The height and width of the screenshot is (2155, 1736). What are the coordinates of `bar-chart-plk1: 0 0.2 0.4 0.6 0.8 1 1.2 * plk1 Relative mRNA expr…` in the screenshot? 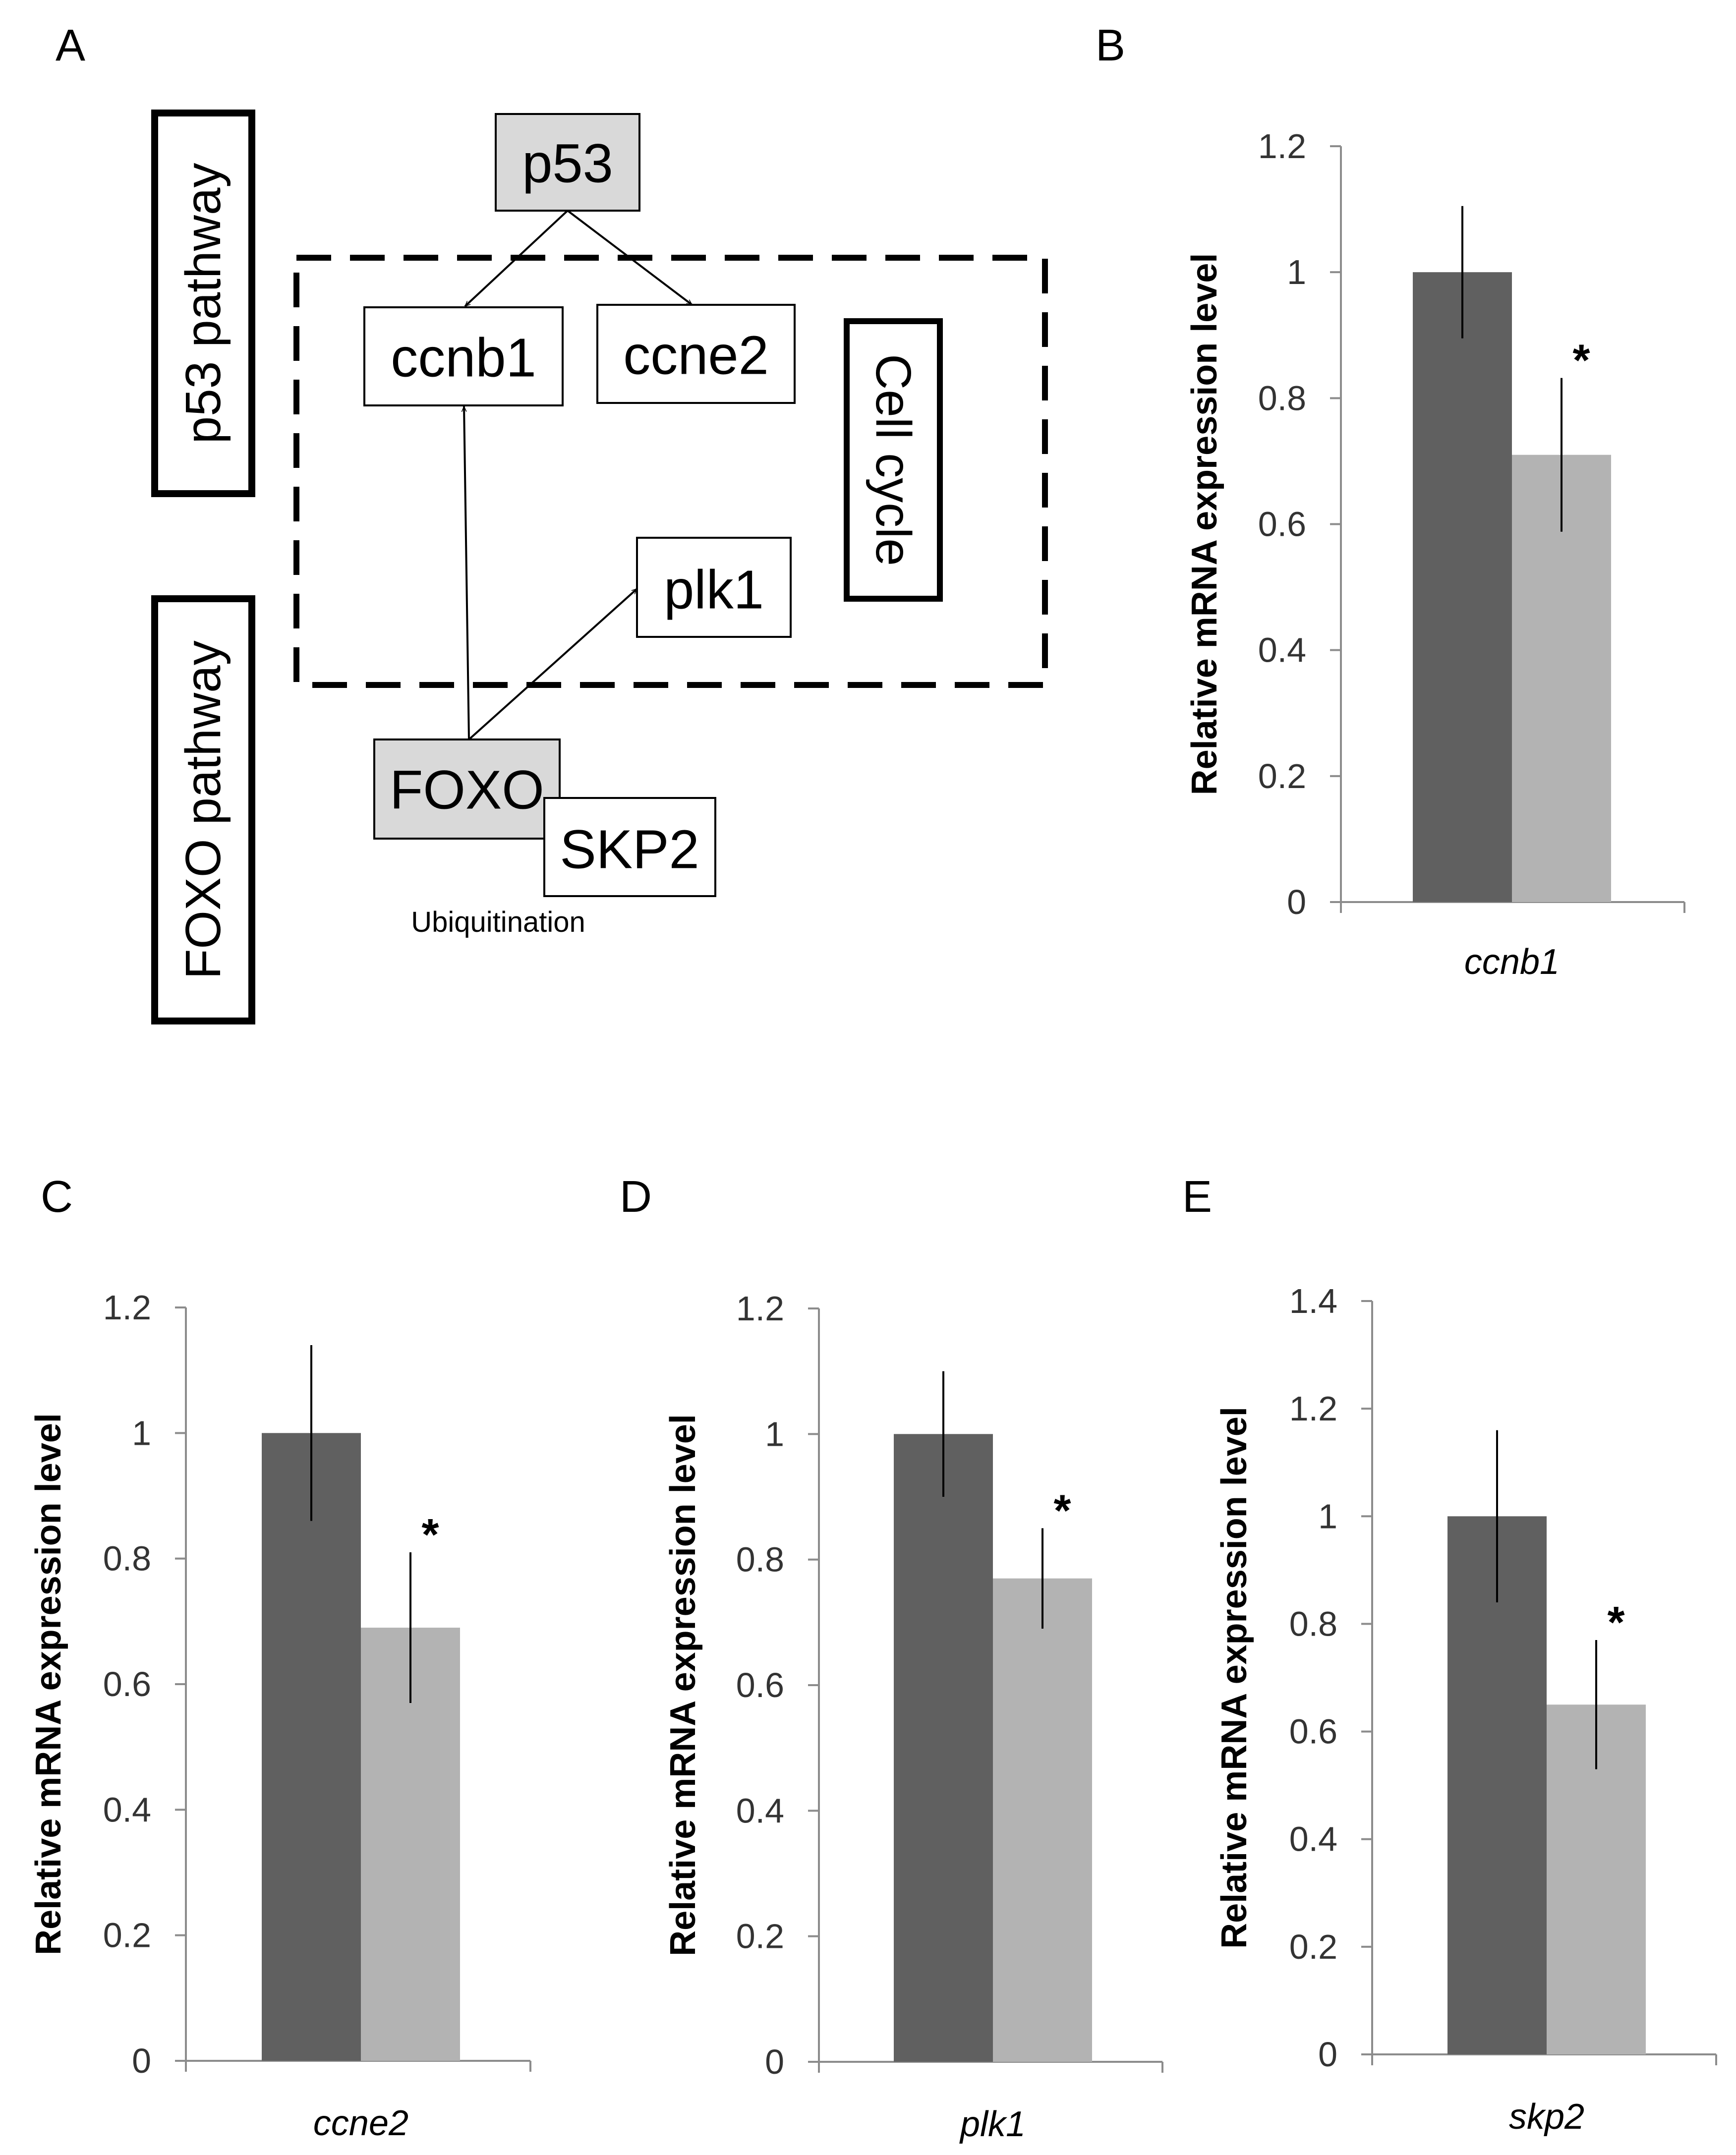 It's located at (913, 1717).